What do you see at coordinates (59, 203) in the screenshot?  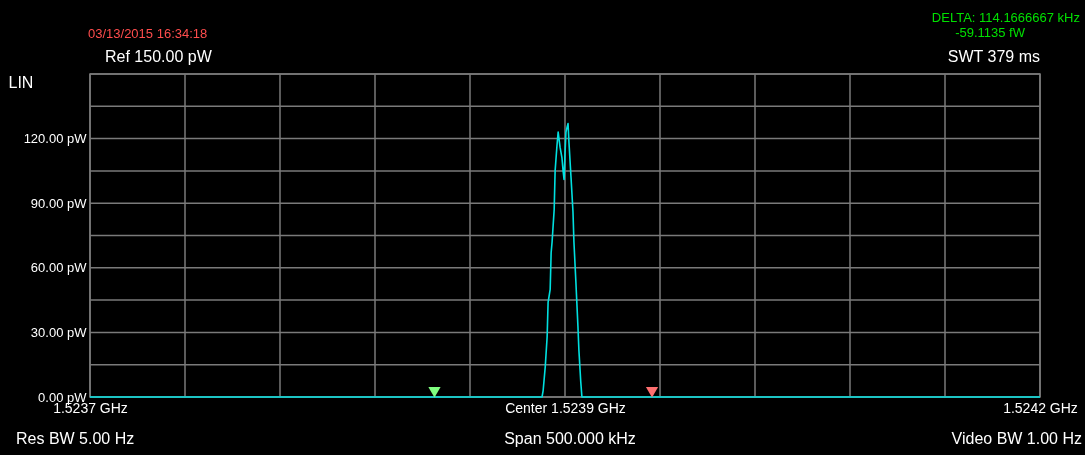 I see `y-tick-label: 90.00 pW` at bounding box center [59, 203].